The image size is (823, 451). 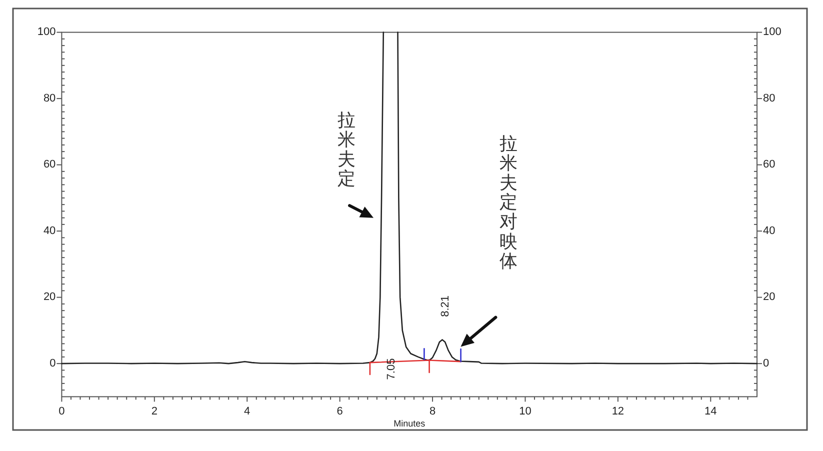 I want to click on y2-tick-label: 80, so click(x=769, y=98).